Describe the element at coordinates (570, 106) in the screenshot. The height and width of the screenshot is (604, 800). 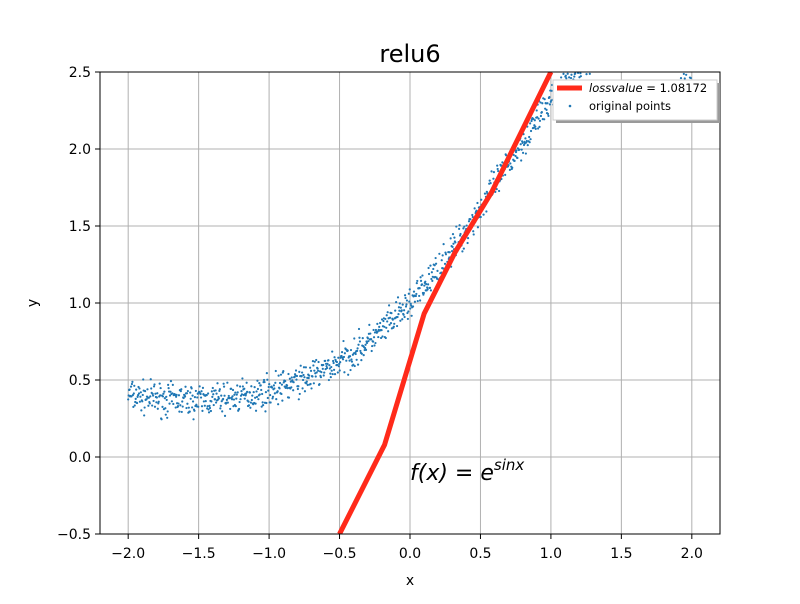
I see `legend-scatter-swatch` at that location.